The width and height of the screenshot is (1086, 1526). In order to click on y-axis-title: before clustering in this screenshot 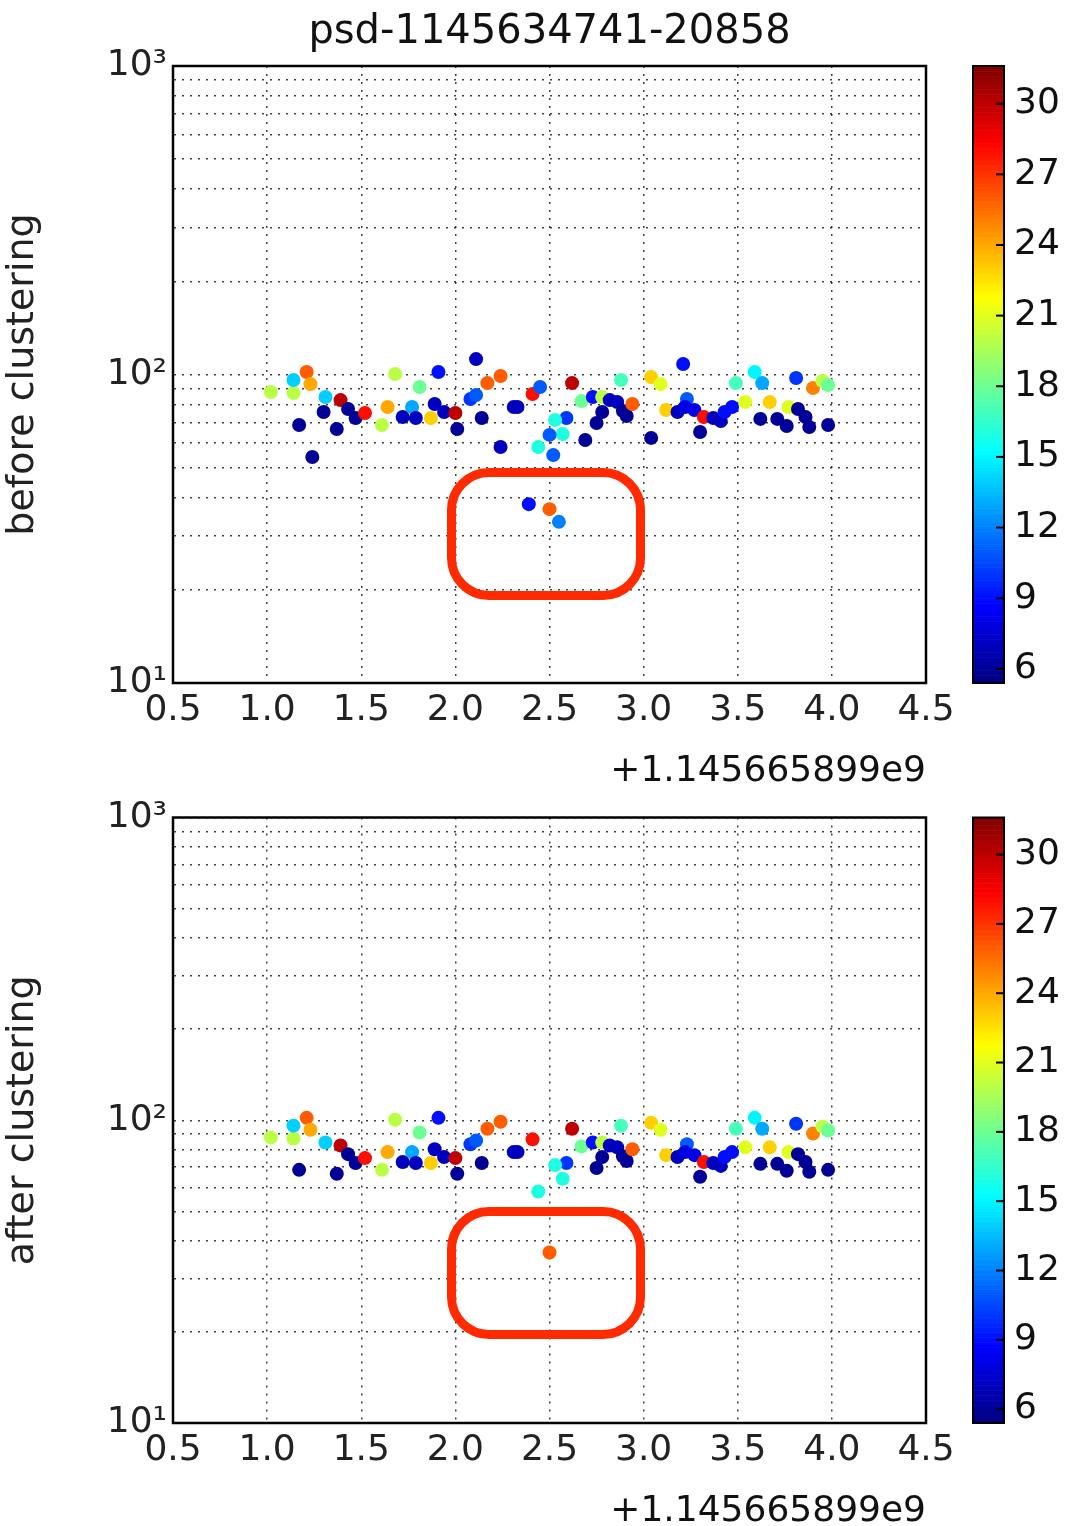, I will do `click(21, 374)`.